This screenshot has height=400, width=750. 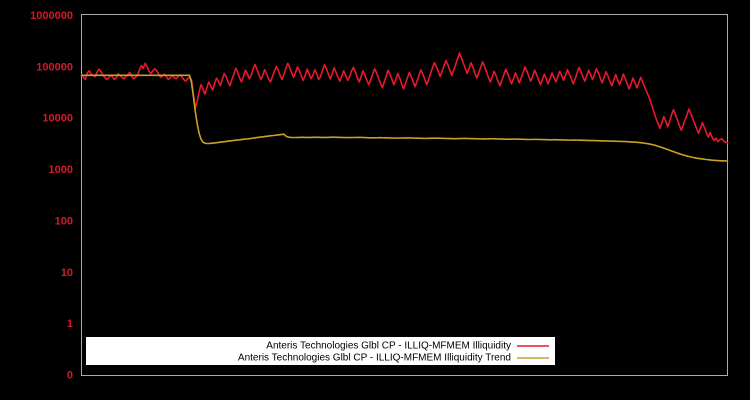 I want to click on y-axis-tick-label: 10, so click(x=67, y=273).